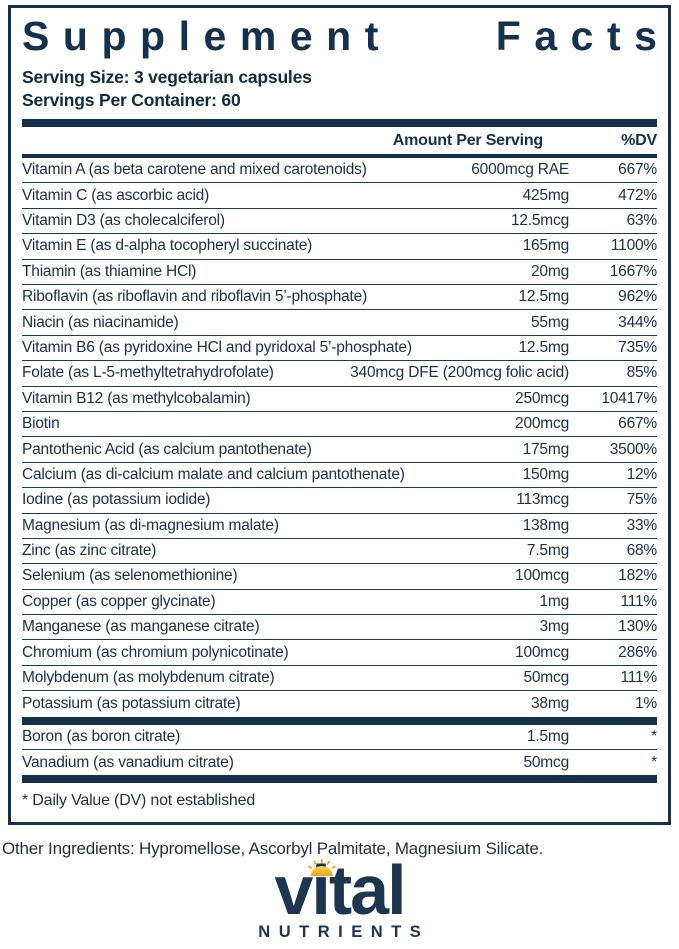 This screenshot has height=949, width=679. Describe the element at coordinates (629, 398) in the screenshot. I see `nutrient-dv: 10417%` at that location.